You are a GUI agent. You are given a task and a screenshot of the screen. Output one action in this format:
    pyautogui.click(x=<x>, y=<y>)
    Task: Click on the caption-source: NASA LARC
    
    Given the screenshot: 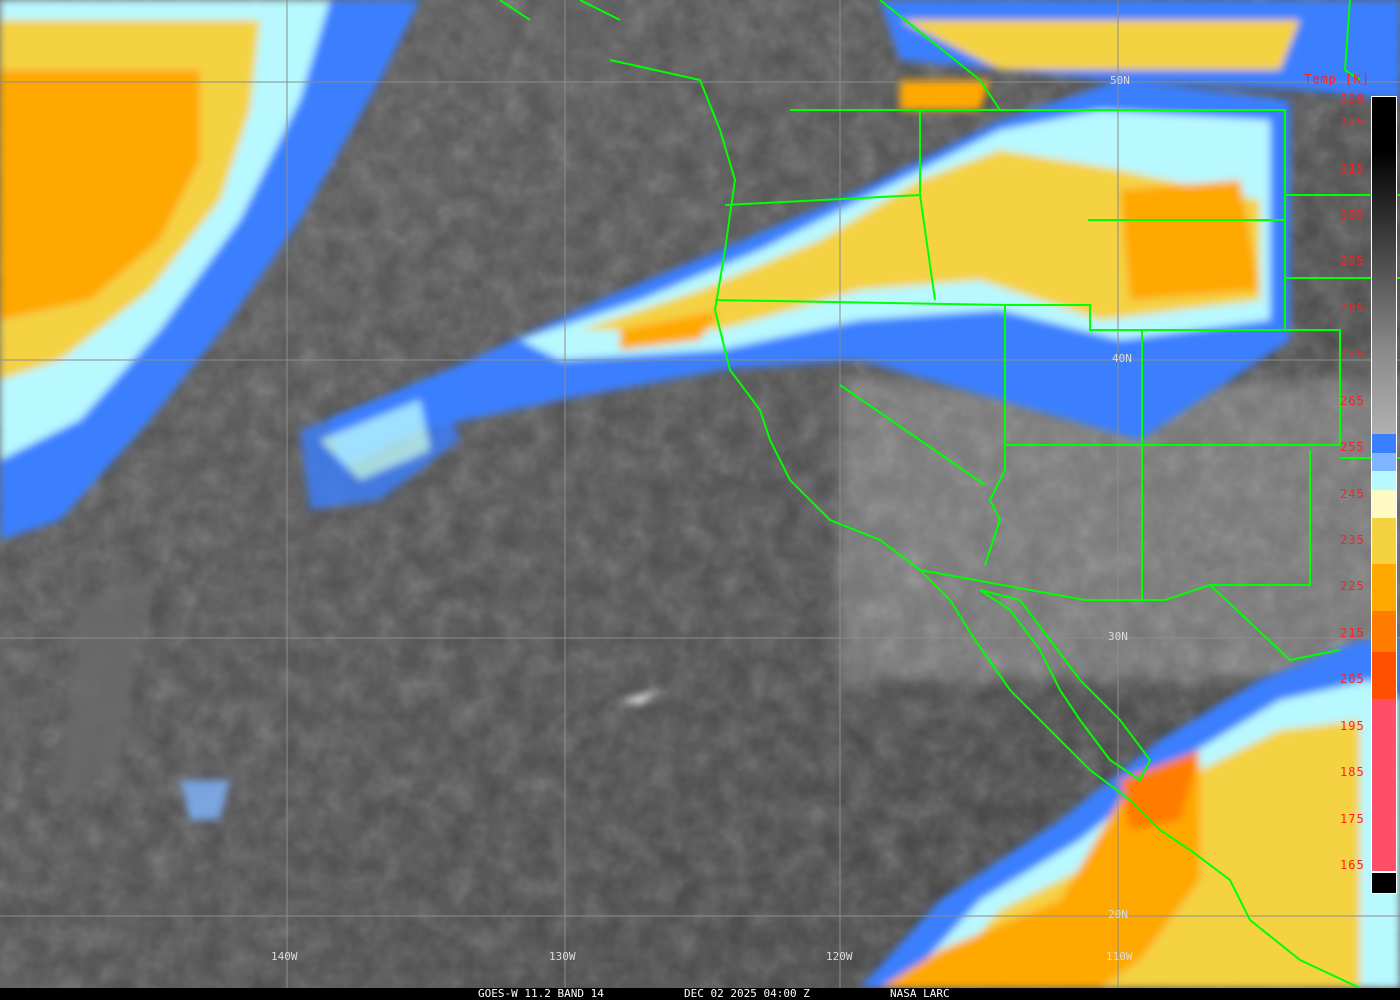 What is the action you would take?
    pyautogui.click(x=920, y=993)
    